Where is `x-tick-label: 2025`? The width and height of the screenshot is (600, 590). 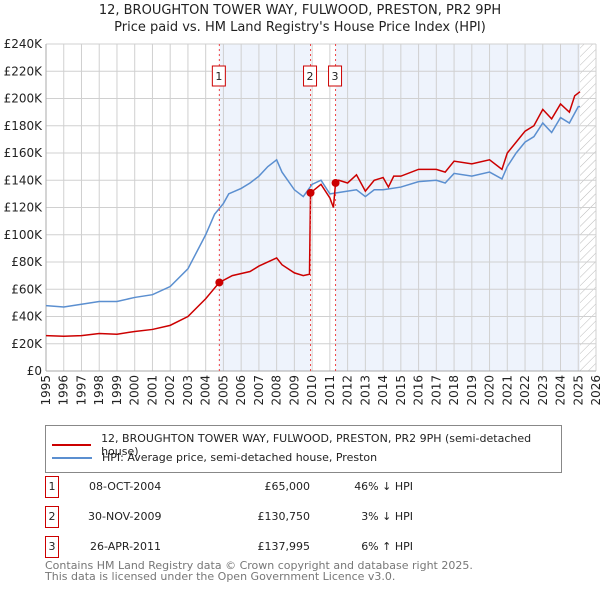 x-tick-label: 2025 is located at coordinates (578, 390).